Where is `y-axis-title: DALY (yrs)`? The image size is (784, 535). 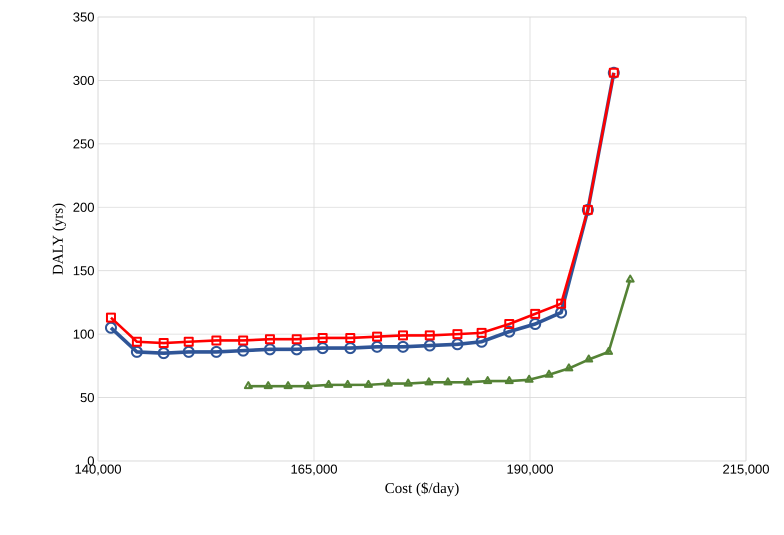
y-axis-title: DALY (yrs) is located at coordinates (59, 239).